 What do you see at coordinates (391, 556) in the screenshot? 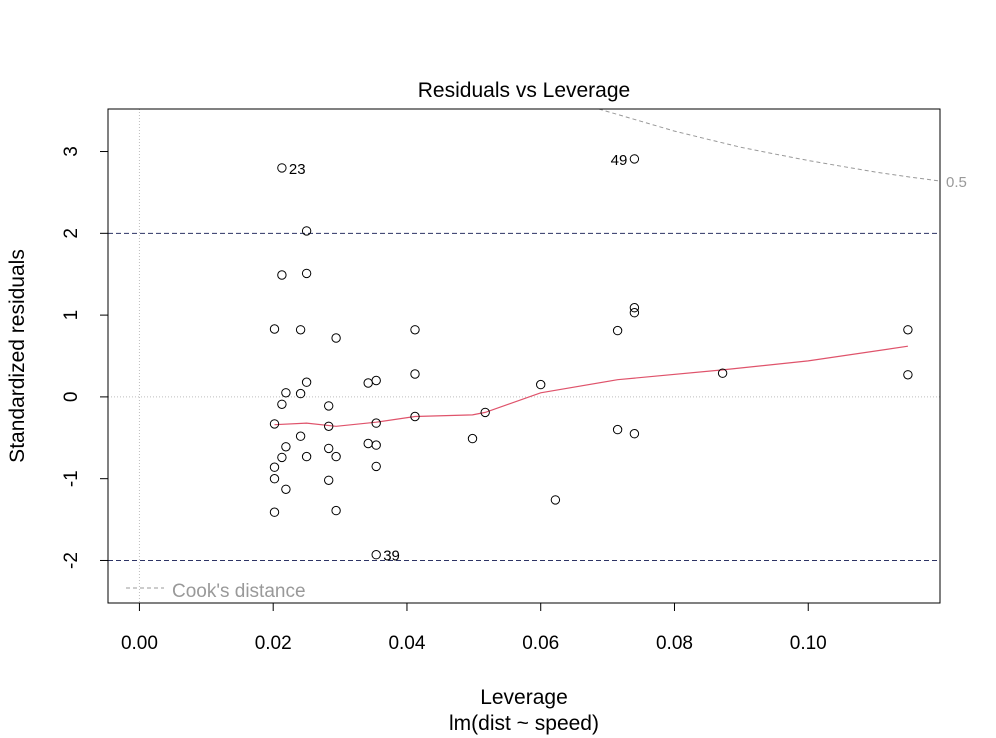
I see `point-label-39: 39` at bounding box center [391, 556].